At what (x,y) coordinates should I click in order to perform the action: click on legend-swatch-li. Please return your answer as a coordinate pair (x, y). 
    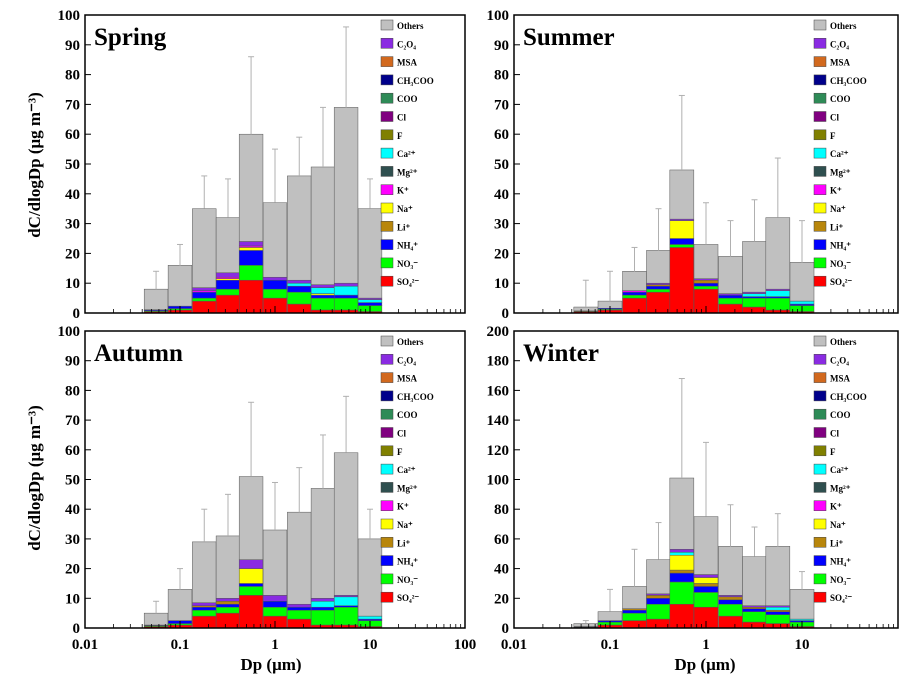
    Looking at the image, I should click on (387, 226).